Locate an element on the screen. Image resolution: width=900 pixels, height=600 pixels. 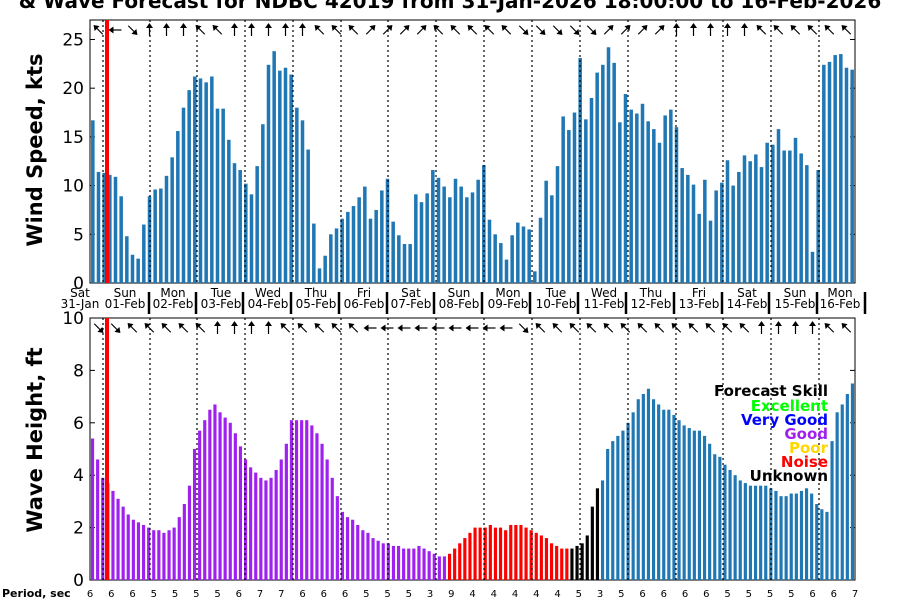
day-name-label: Sun is located at coordinates (795, 293).